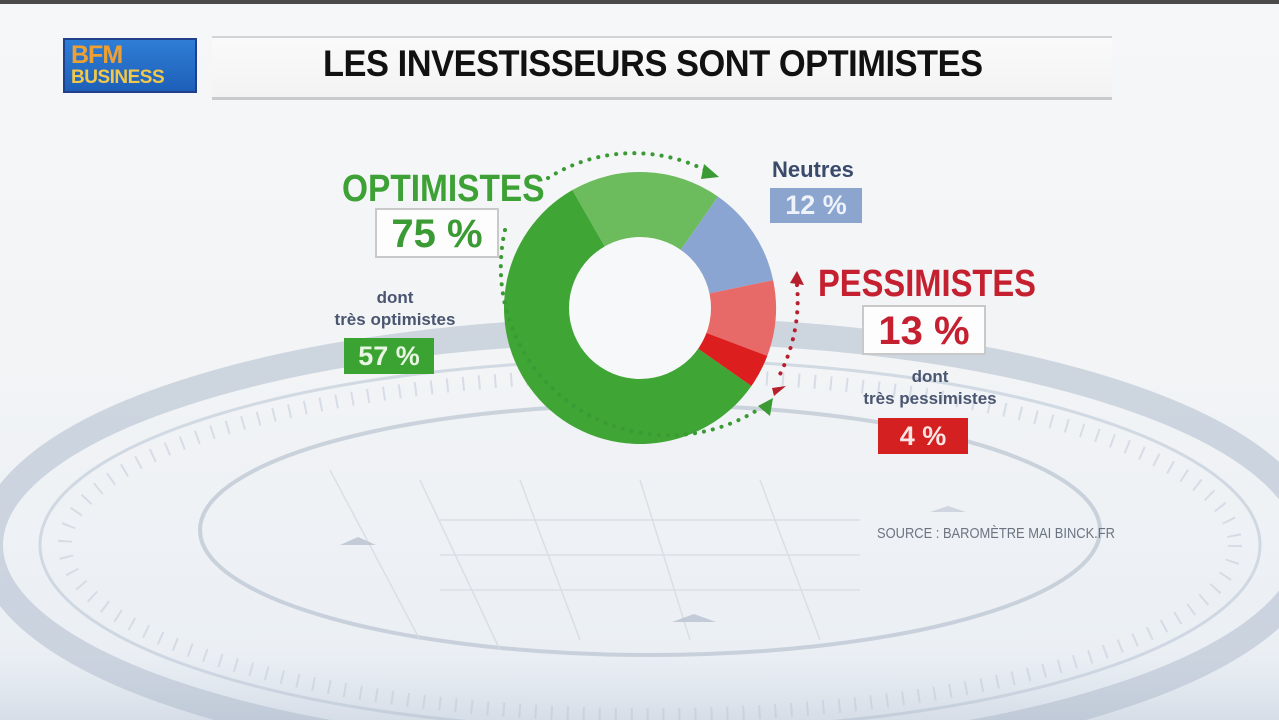 The height and width of the screenshot is (720, 1279). I want to click on tres-optimistes-badge: 57 %, so click(389, 356).